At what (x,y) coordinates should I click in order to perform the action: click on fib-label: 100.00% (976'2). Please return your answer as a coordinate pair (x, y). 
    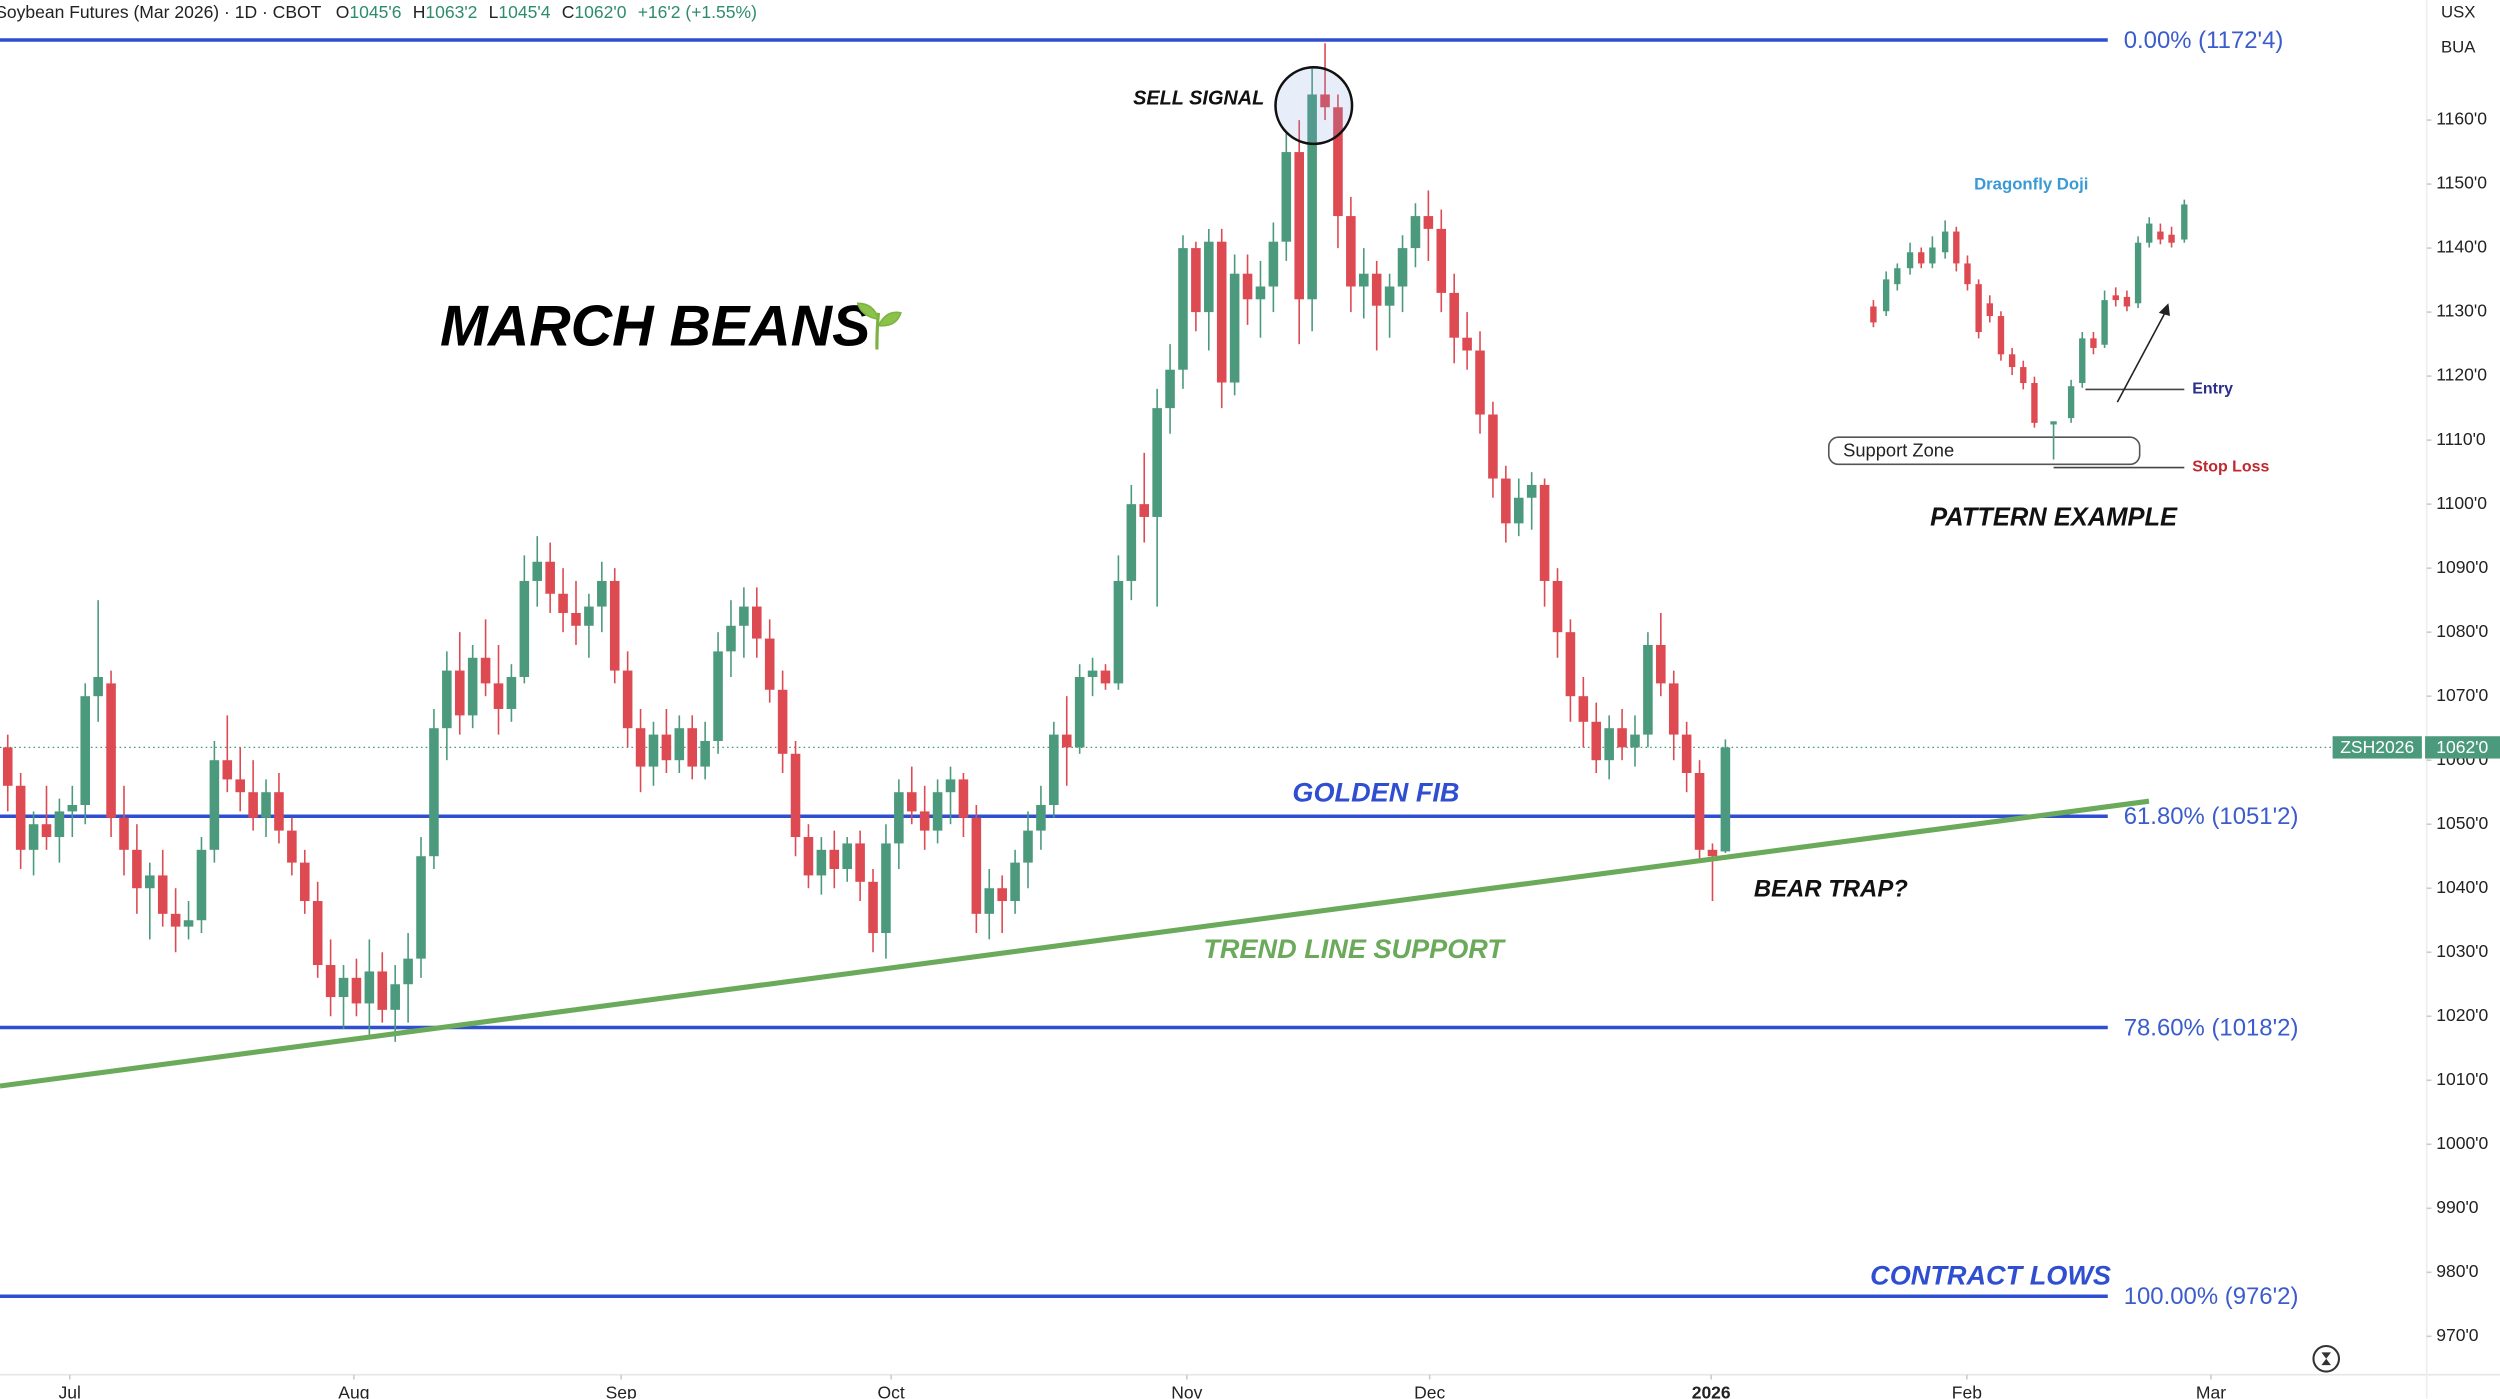
    Looking at the image, I should click on (2211, 1296).